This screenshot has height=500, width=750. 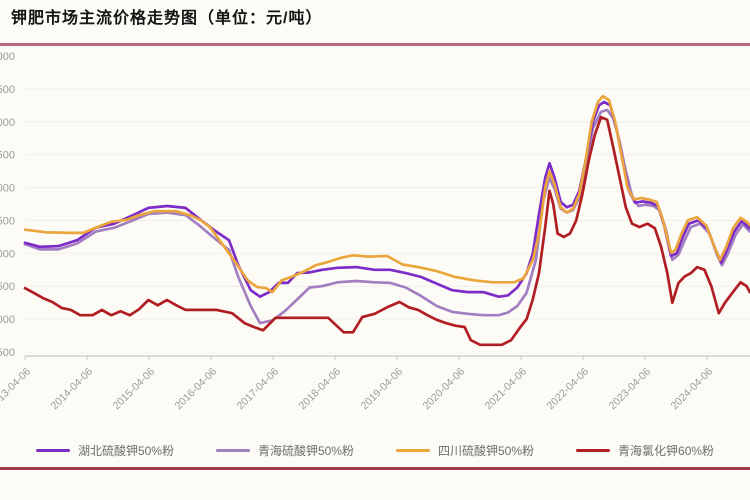 I want to click on x-tick-label: 2021-04-06, so click(x=506, y=389).